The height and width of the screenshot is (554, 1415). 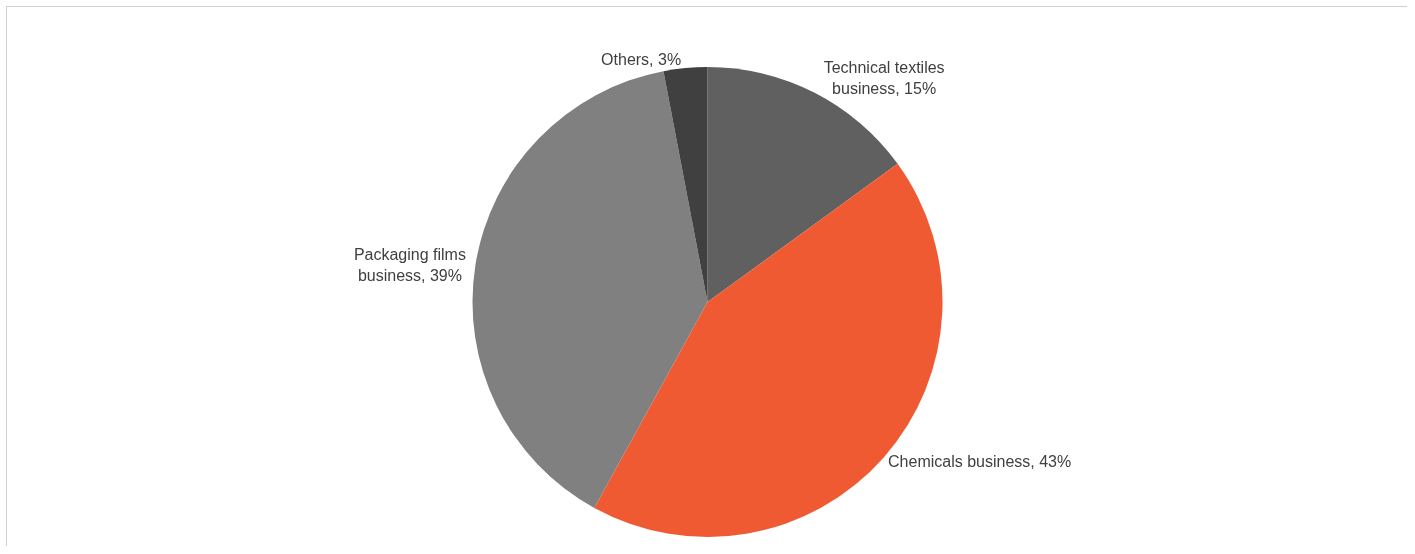 I want to click on slice-label: Technical textiles business, 15%, so click(x=884, y=77).